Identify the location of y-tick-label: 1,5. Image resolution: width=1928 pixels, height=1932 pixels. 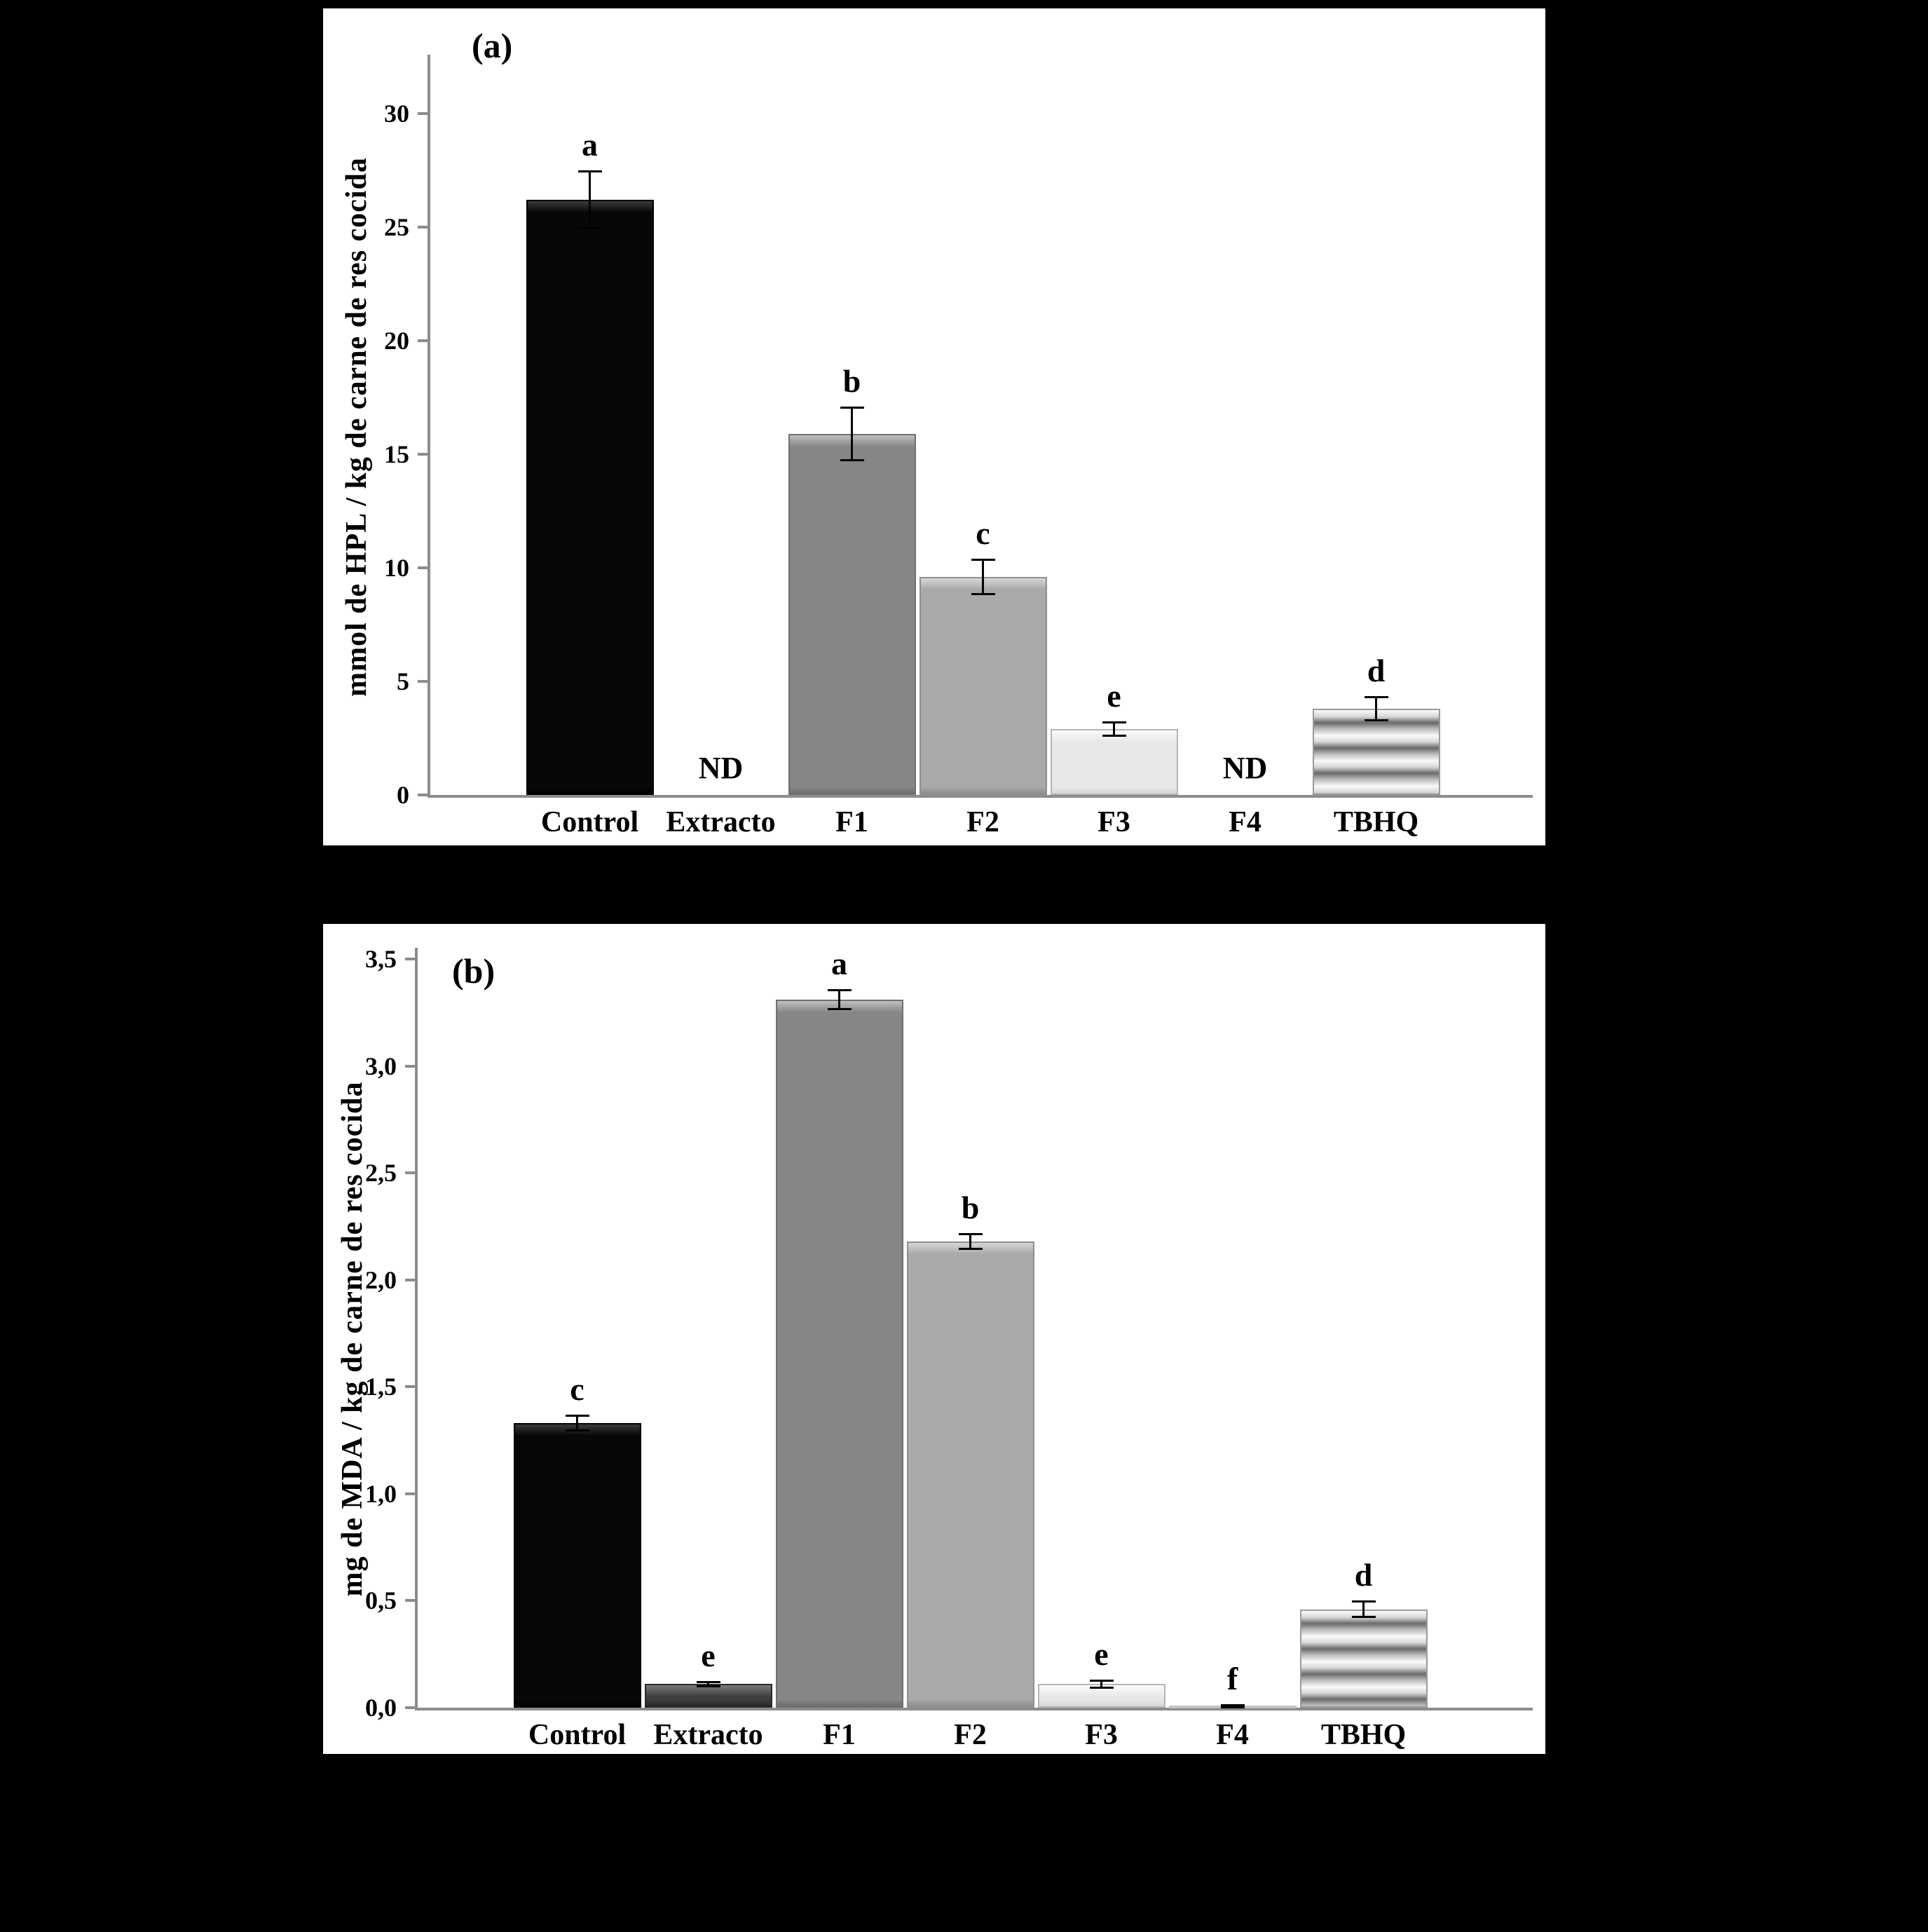
(381, 1387).